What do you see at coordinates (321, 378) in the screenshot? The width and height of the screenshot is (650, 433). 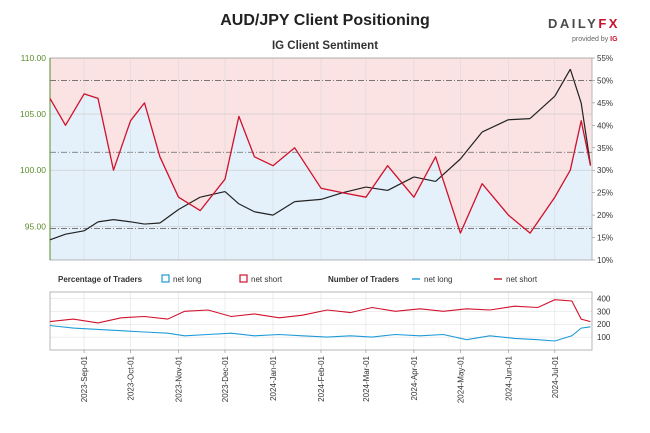 I see `x-tick-label: 2024-Feb-01` at bounding box center [321, 378].